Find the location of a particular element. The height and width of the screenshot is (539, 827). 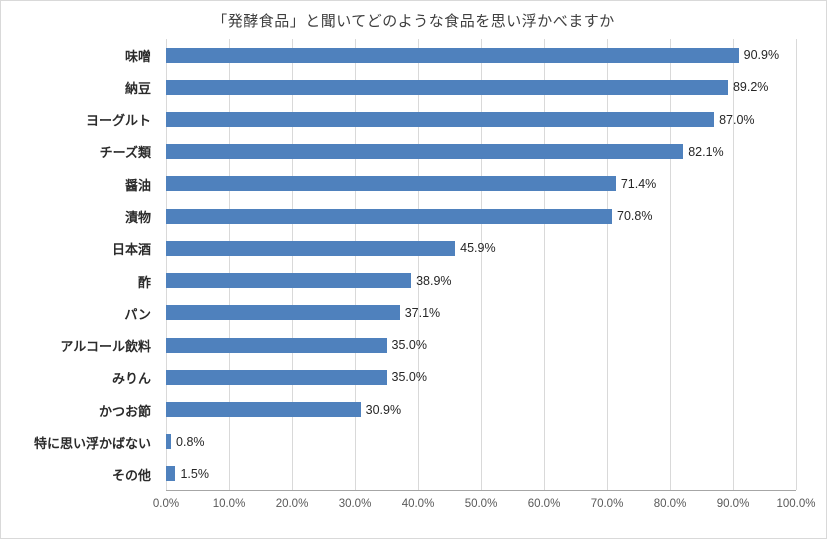

x-axis-tick-label: 50.0% is located at coordinates (481, 504).